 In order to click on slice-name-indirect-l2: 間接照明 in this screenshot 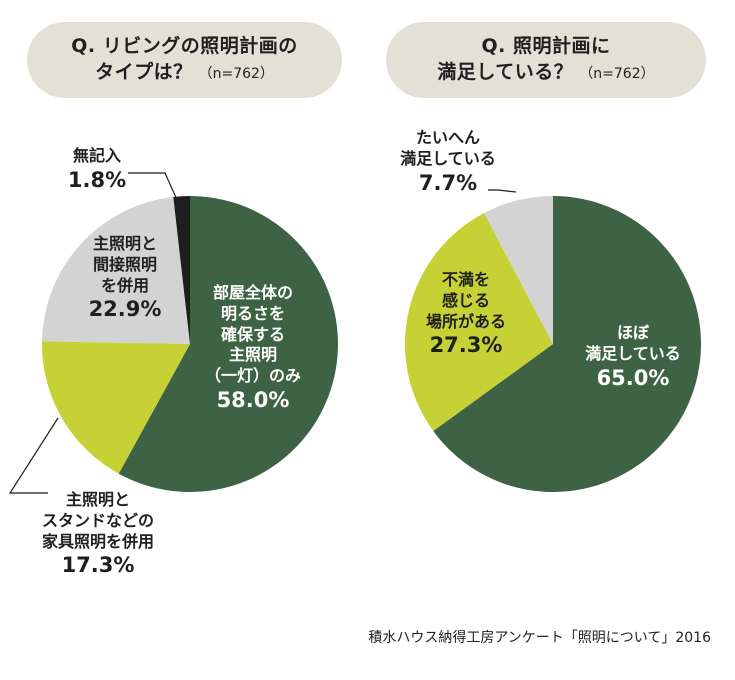, I will do `click(124, 264)`.